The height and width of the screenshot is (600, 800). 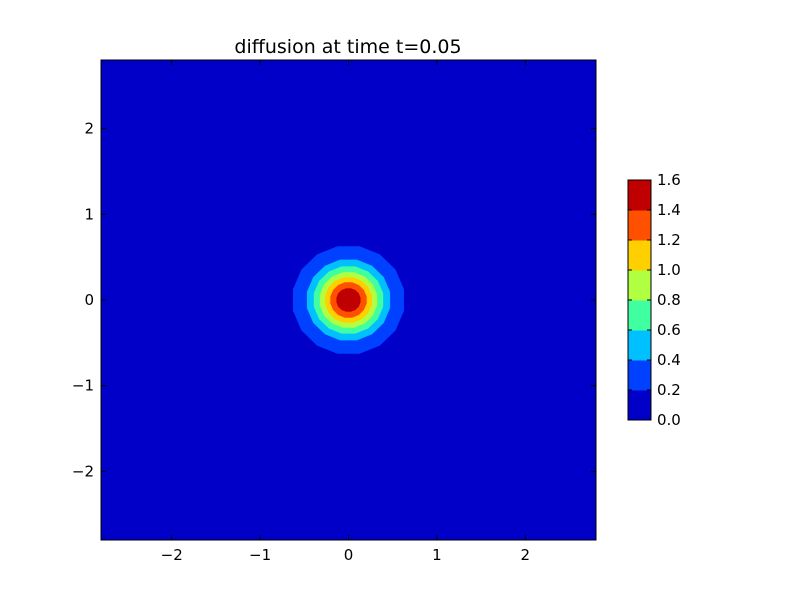 I want to click on y-tick-label: −2, so click(x=83, y=471).